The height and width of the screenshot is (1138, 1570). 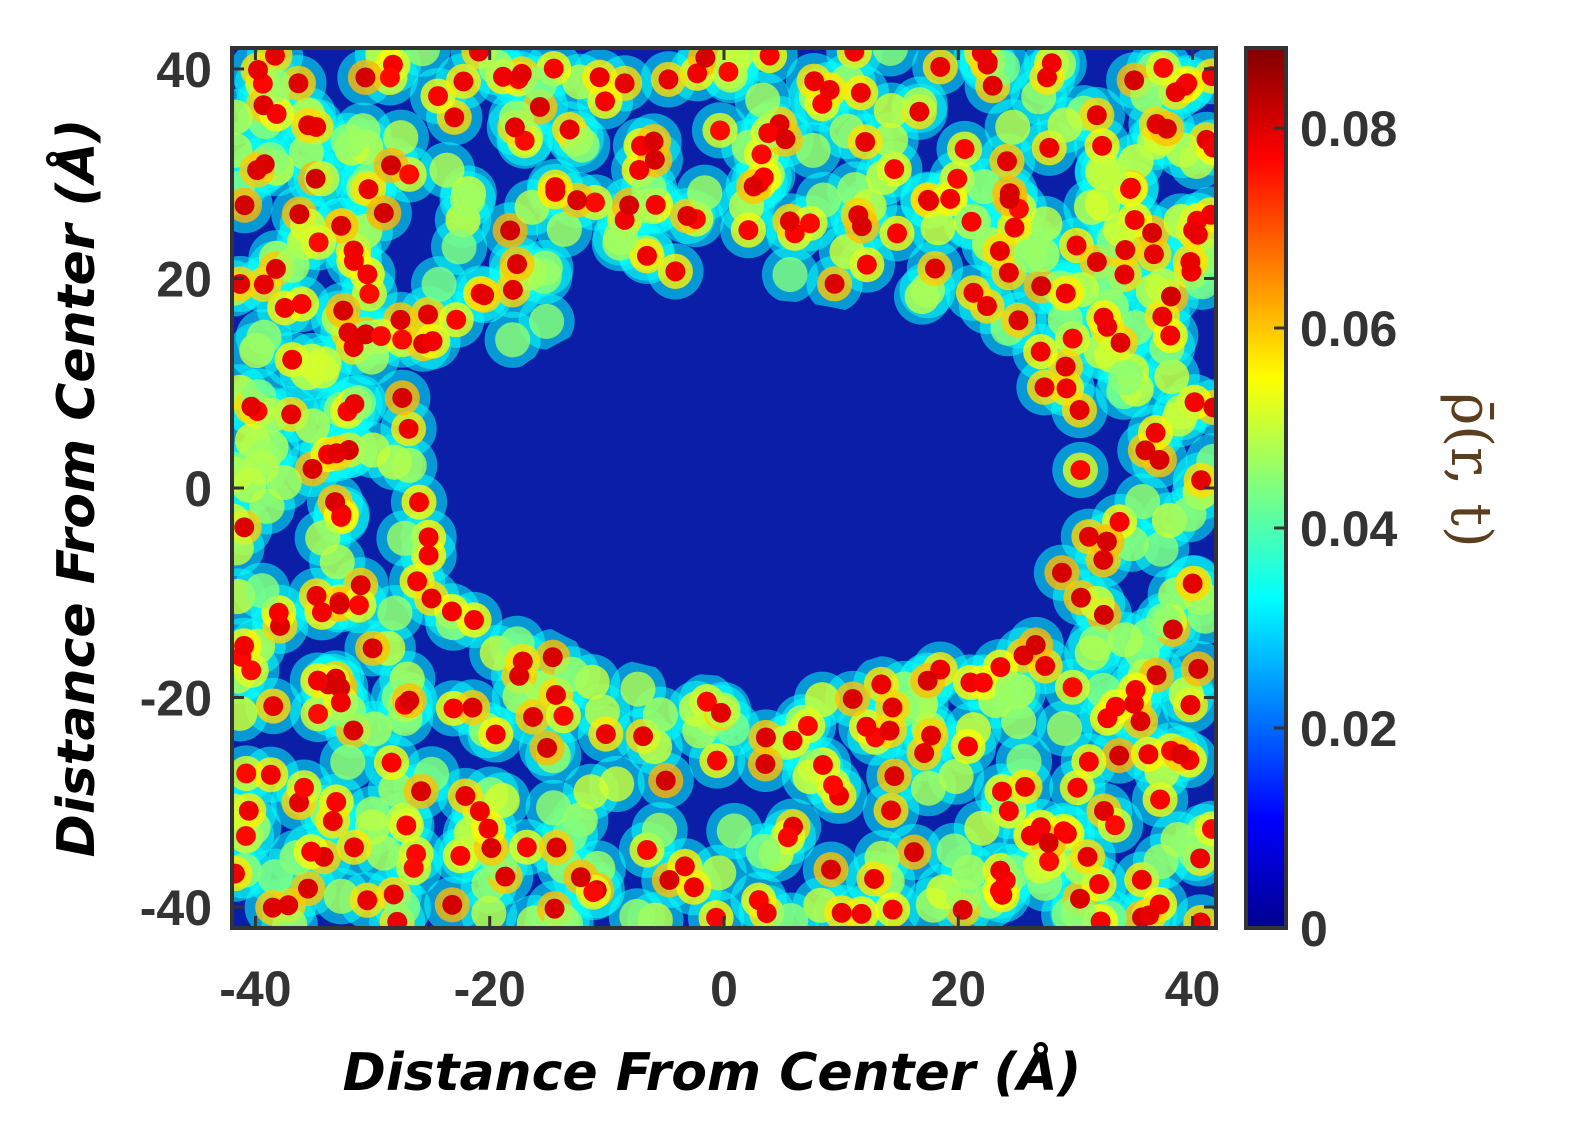 What do you see at coordinates (1348, 129) in the screenshot?
I see `colorbar-tick-label: 0.08` at bounding box center [1348, 129].